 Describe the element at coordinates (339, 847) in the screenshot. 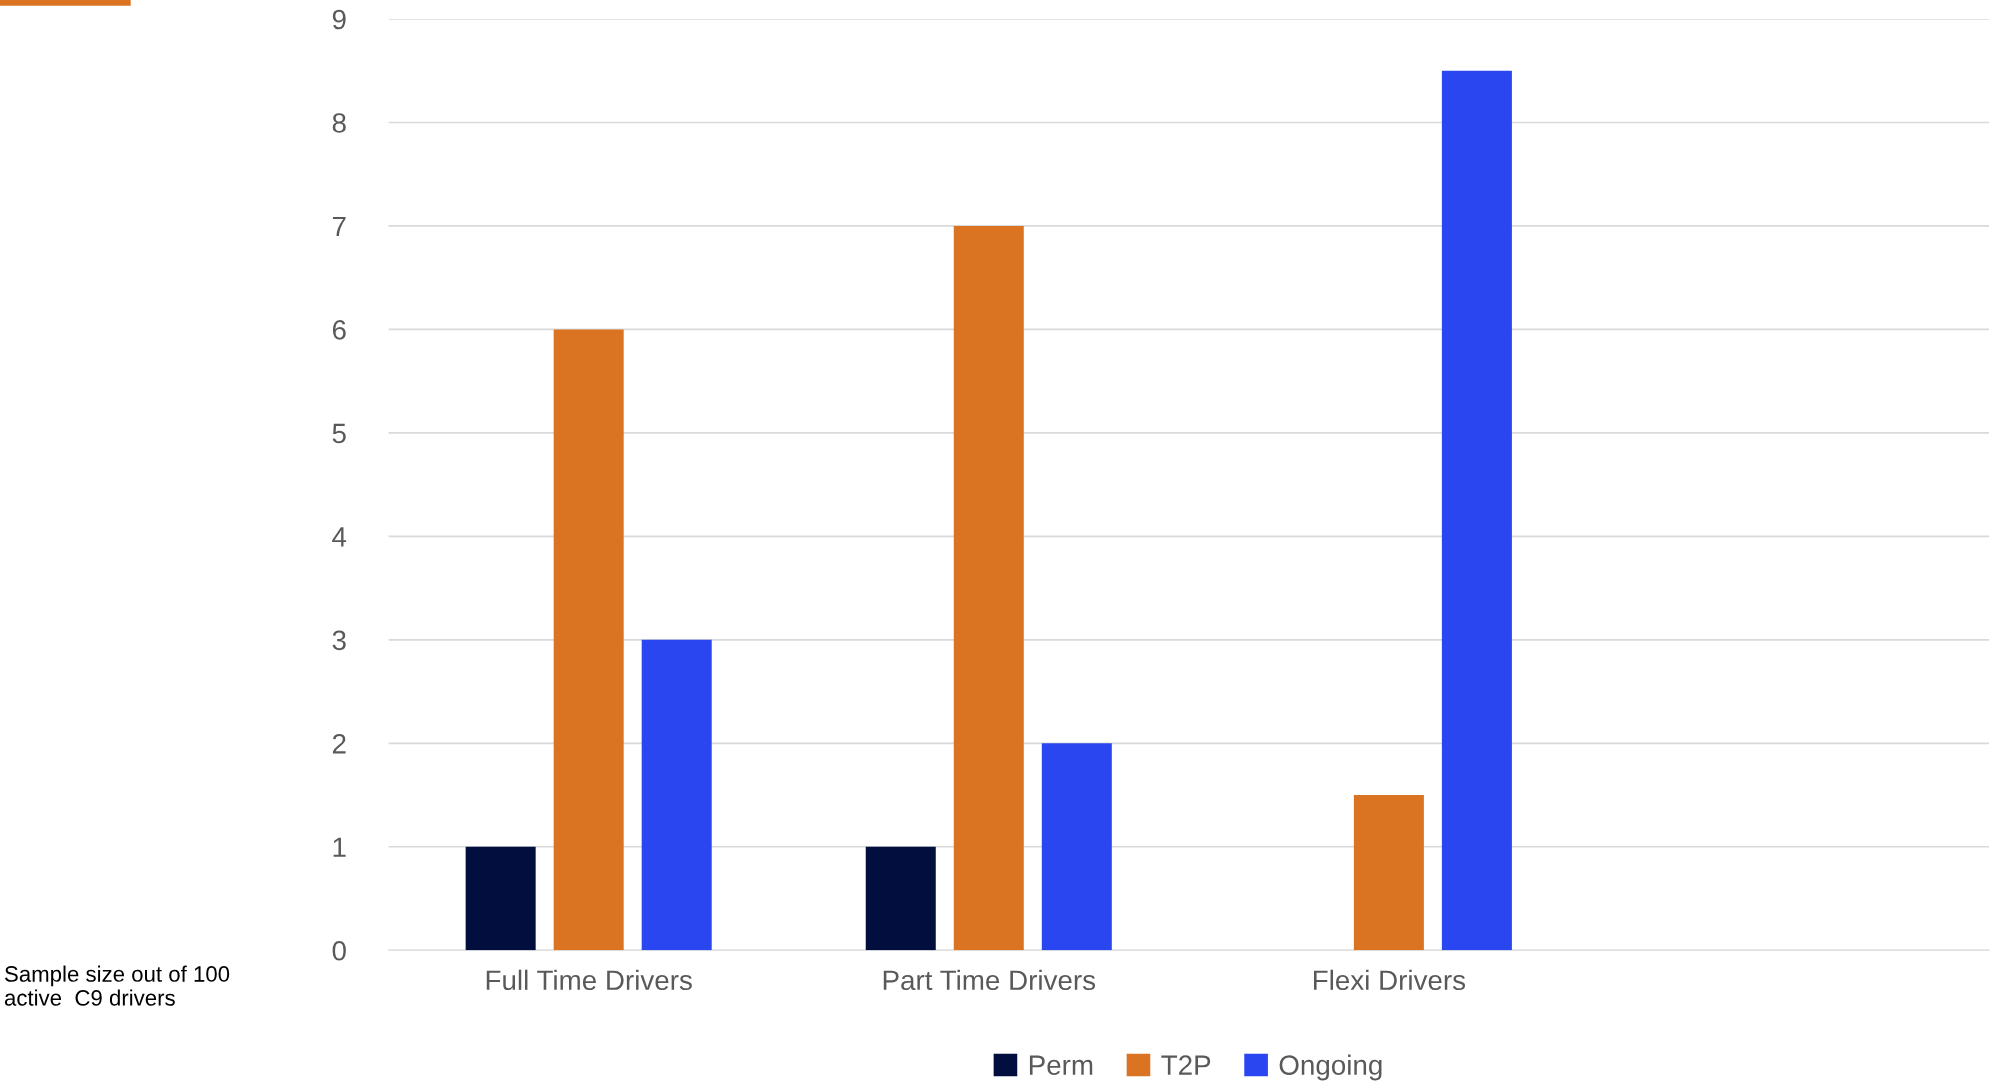

I see `y-tick-label: 1` at that location.